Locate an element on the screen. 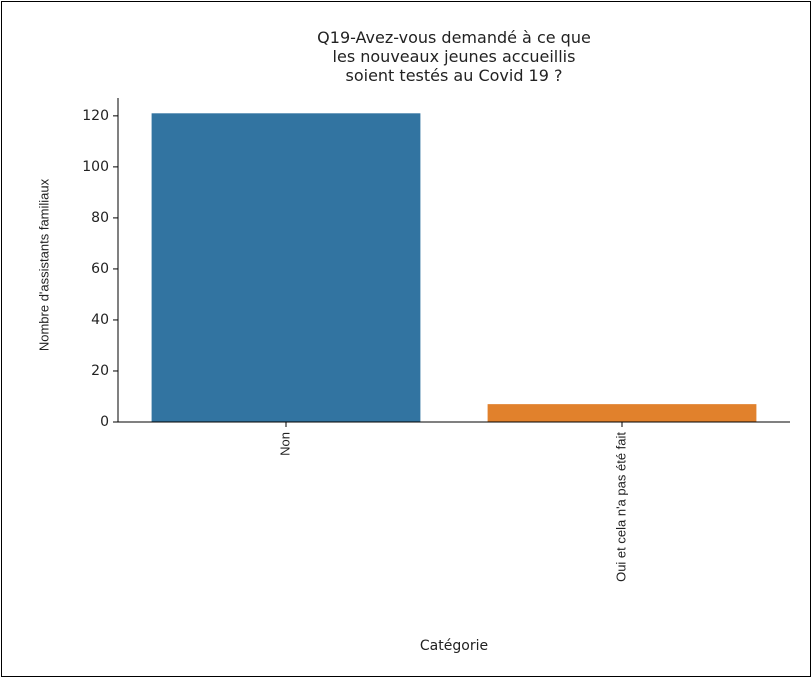  y-tick-label: 80 is located at coordinates (100, 218).